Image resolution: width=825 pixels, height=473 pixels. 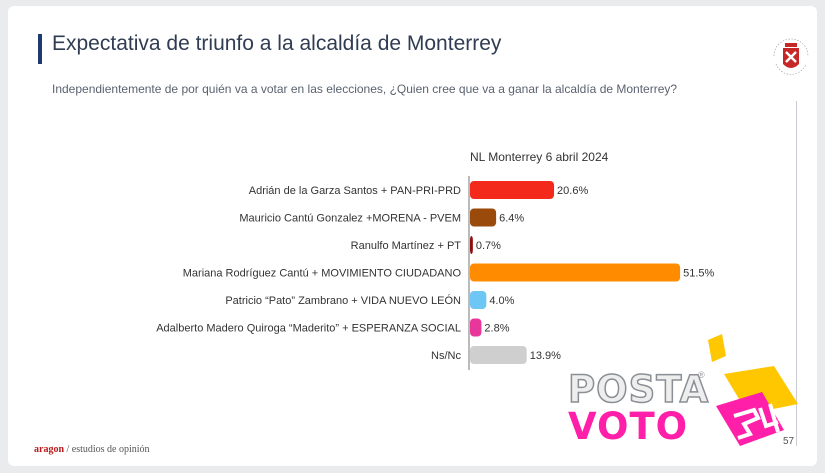 What do you see at coordinates (572, 191) in the screenshot?
I see `value-label: 20.6%` at bounding box center [572, 191].